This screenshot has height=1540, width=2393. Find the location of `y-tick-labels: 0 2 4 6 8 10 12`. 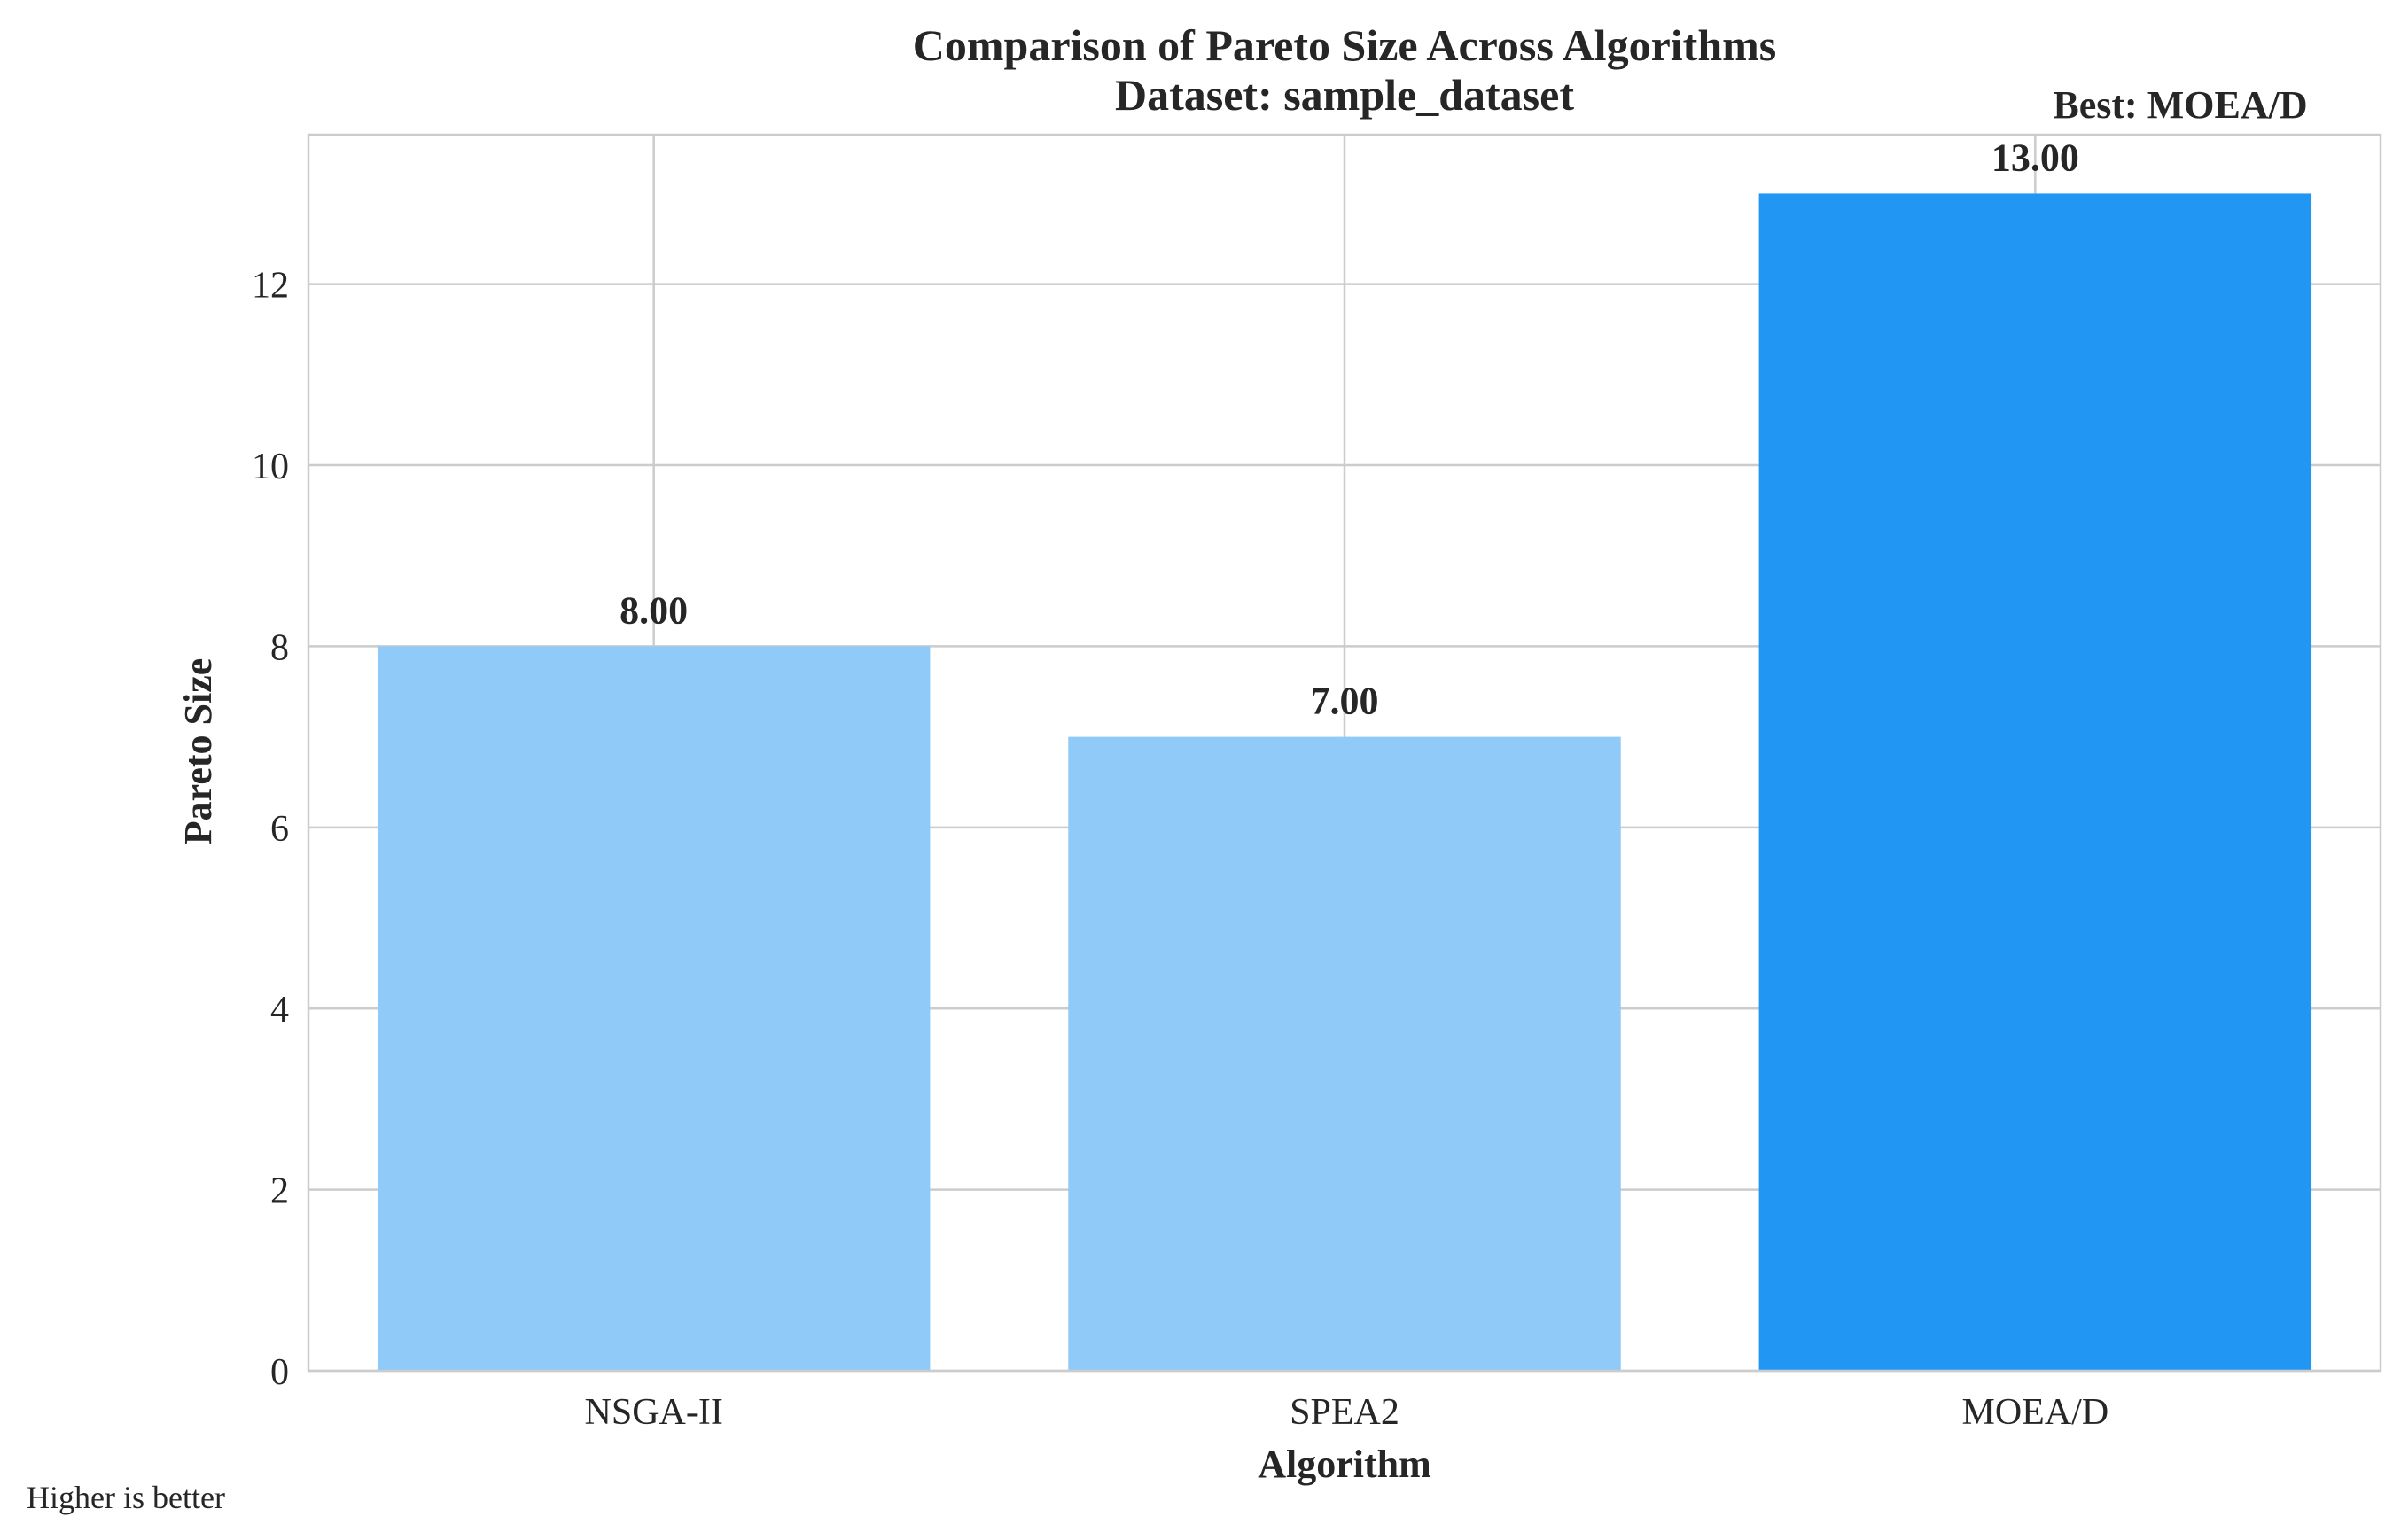

y-tick-labels: 0 2 4 6 8 10 12 is located at coordinates (270, 829).